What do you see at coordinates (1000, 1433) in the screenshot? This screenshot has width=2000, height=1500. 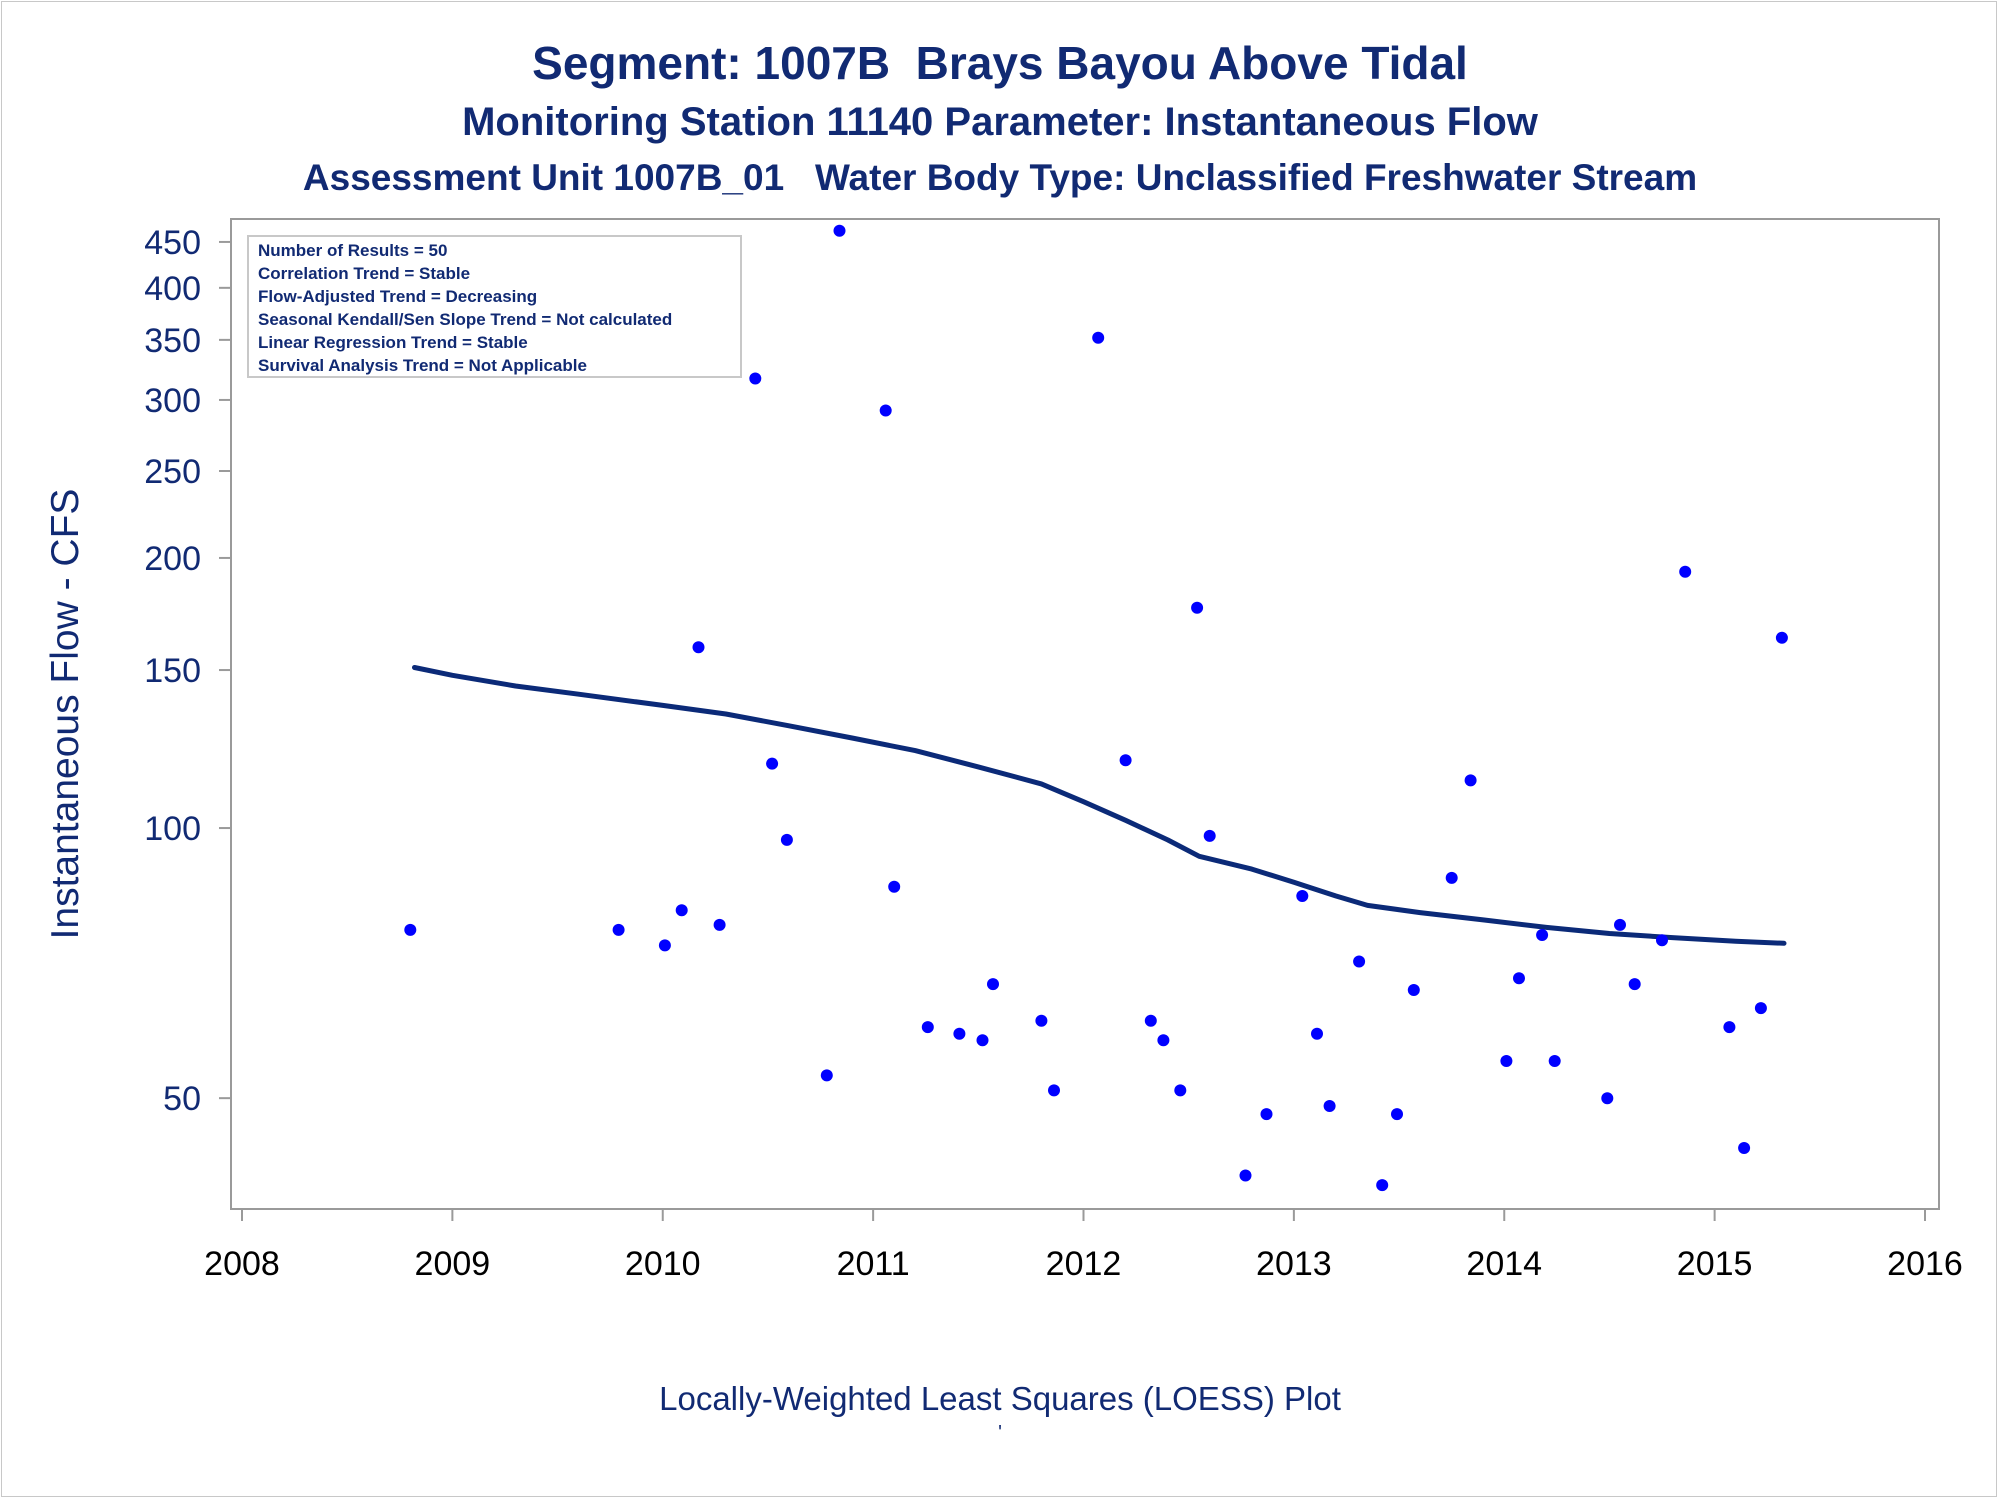 I see `footnote-mark: '` at bounding box center [1000, 1433].